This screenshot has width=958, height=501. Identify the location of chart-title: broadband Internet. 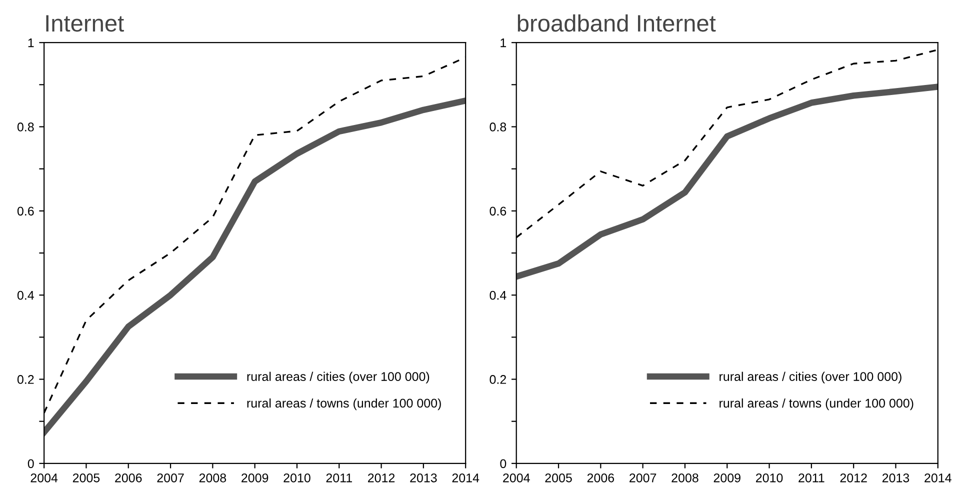
(617, 23).